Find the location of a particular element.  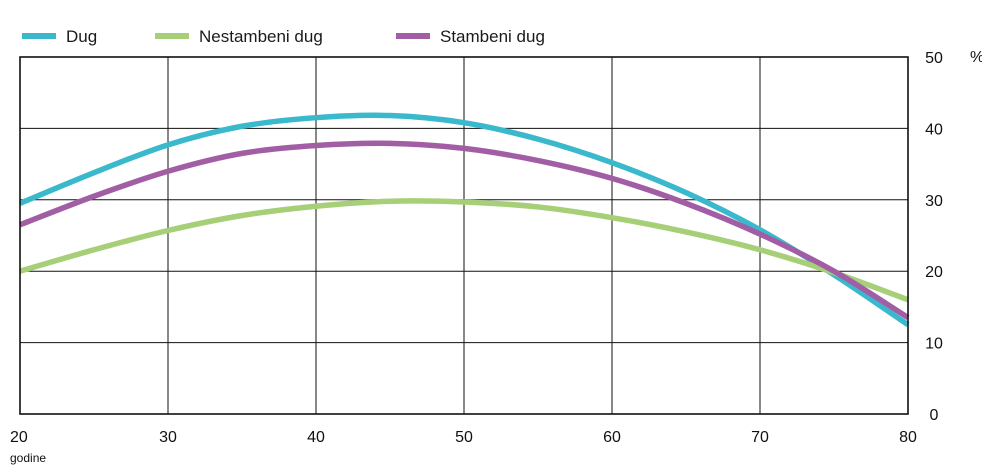

x-tick-label: 70 is located at coordinates (760, 437).